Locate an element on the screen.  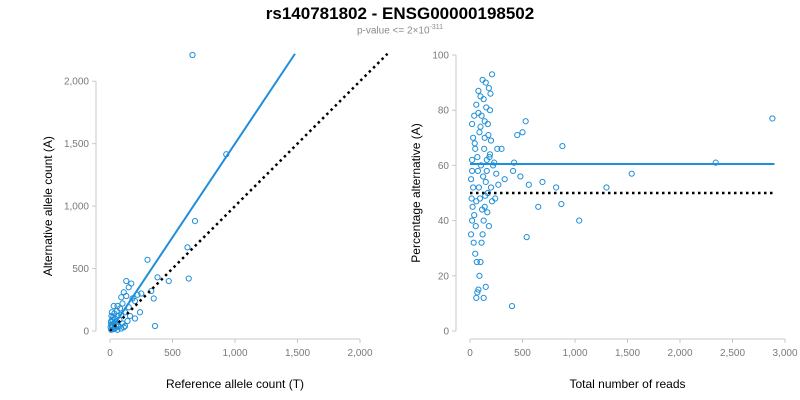
right-x-tick-label: 3,000 is located at coordinates (784, 353).